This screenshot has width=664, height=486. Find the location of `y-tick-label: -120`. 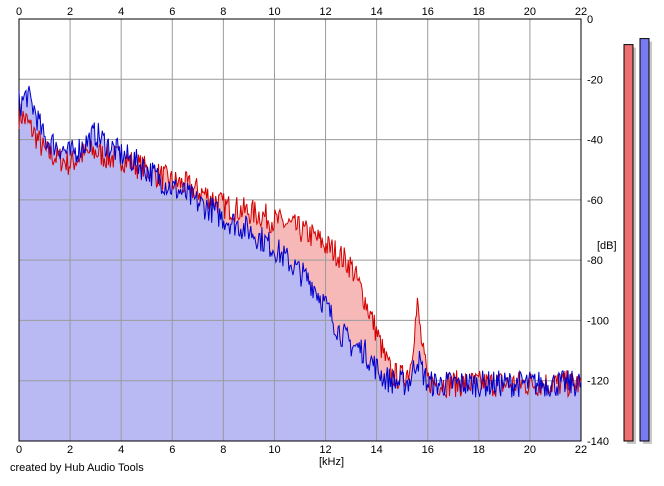

y-tick-label: -120 is located at coordinates (598, 382).